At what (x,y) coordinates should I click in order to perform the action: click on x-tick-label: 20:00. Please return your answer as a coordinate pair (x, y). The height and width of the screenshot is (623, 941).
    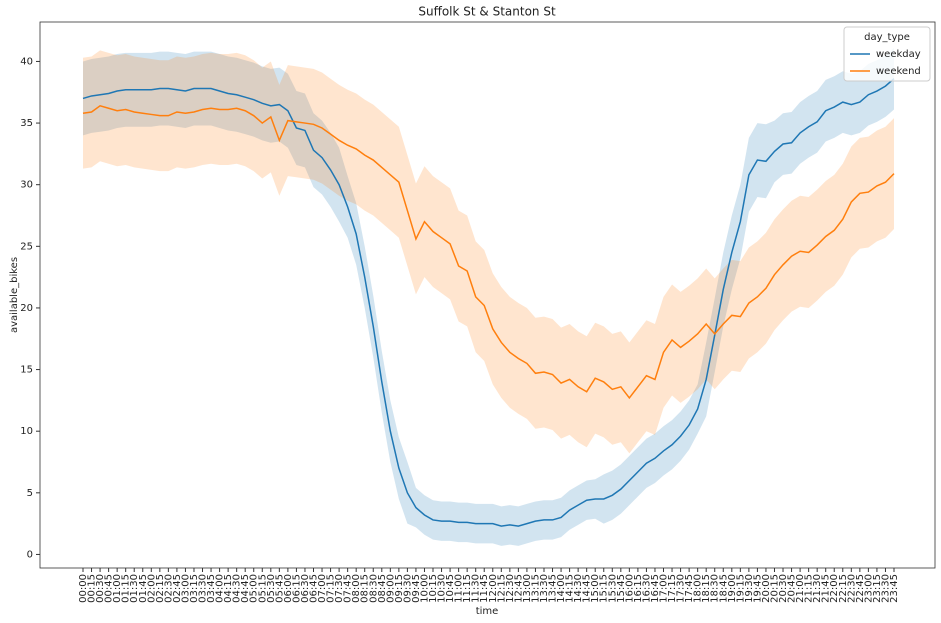
    Looking at the image, I should click on (766, 588).